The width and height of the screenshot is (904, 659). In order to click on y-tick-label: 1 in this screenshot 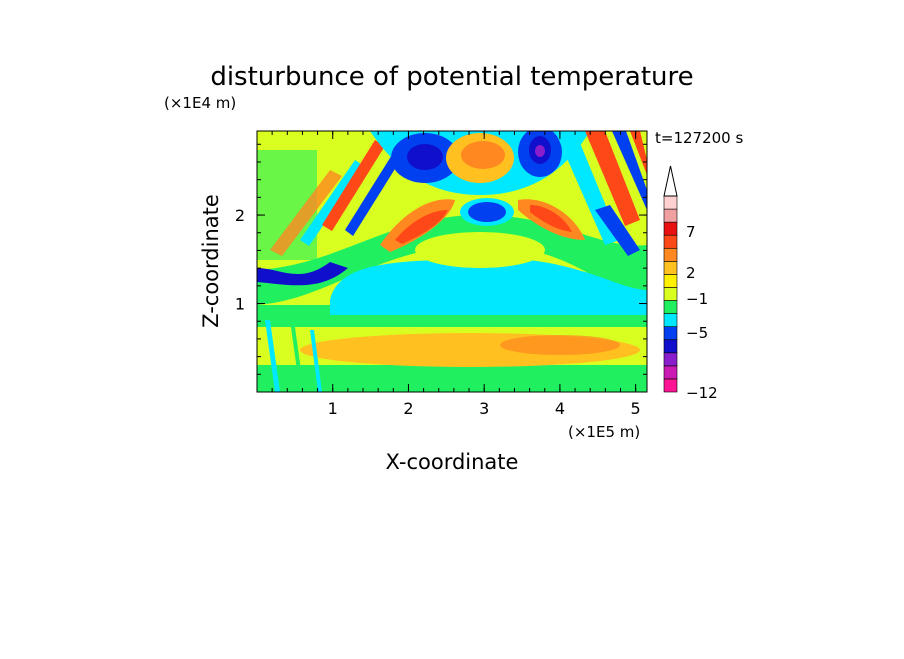, I will do `click(240, 304)`.